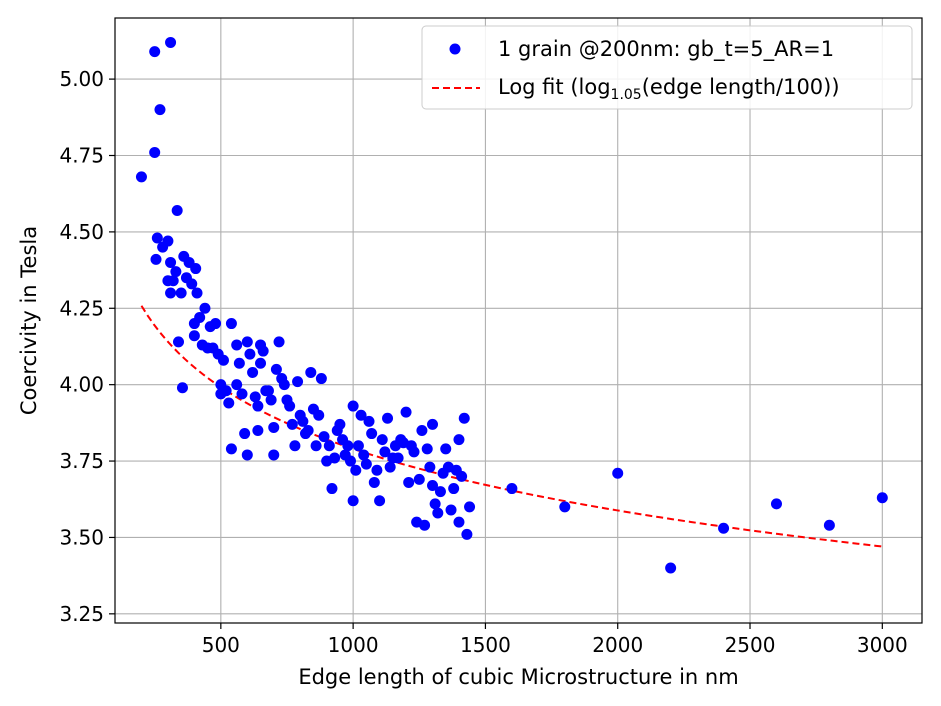  What do you see at coordinates (666, 49) in the screenshot?
I see `legend-label-scatter: 1 grain @200nm: gb_t=5_AR=1` at bounding box center [666, 49].